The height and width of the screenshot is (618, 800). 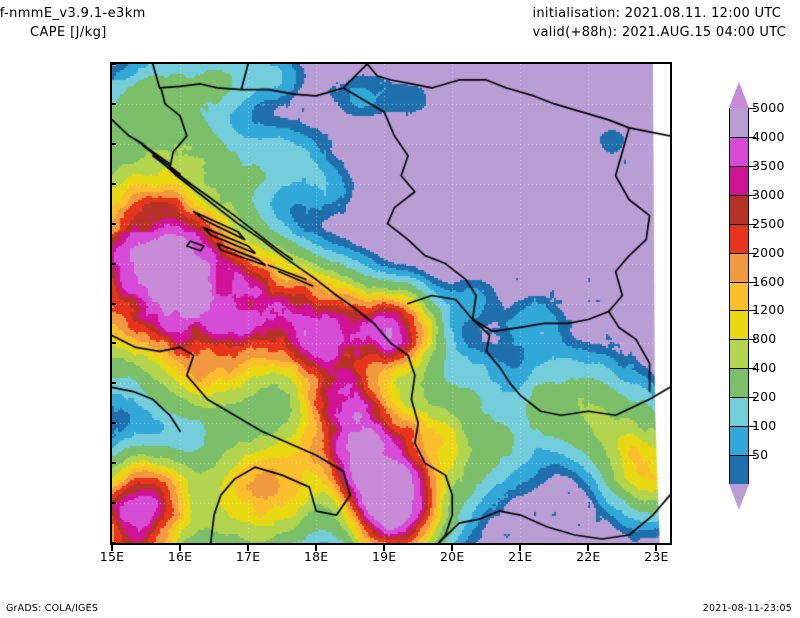 I want to click on lon-tick-label: 16E, so click(x=180, y=556).